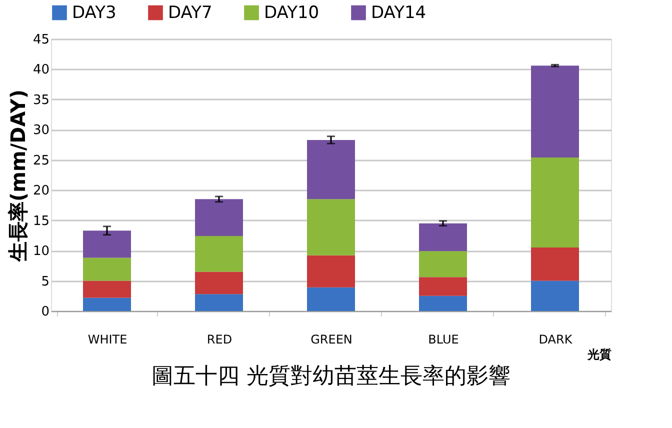 The width and height of the screenshot is (672, 428). What do you see at coordinates (331, 376) in the screenshot?
I see `text: 圖五十四 光質對幼苗莖生長率的影響` at bounding box center [331, 376].